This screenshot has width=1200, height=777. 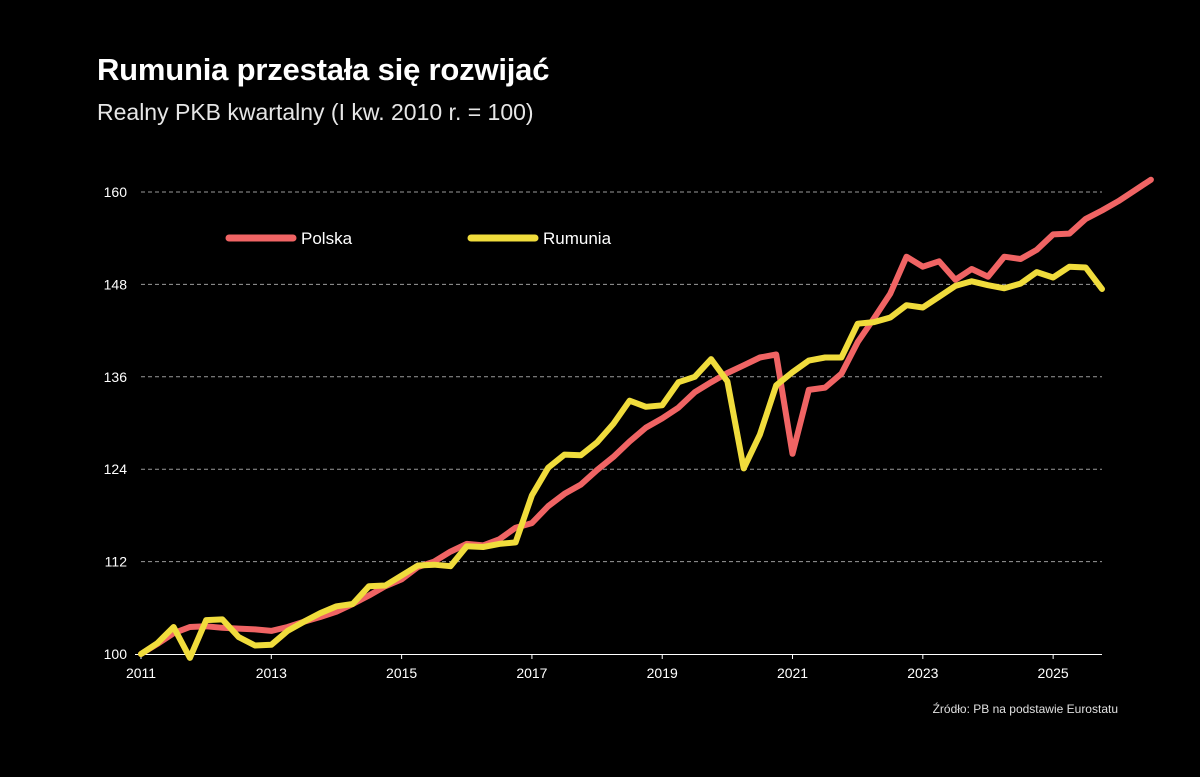 I want to click on x-tick-label-2019: 2019, so click(x=662, y=673).